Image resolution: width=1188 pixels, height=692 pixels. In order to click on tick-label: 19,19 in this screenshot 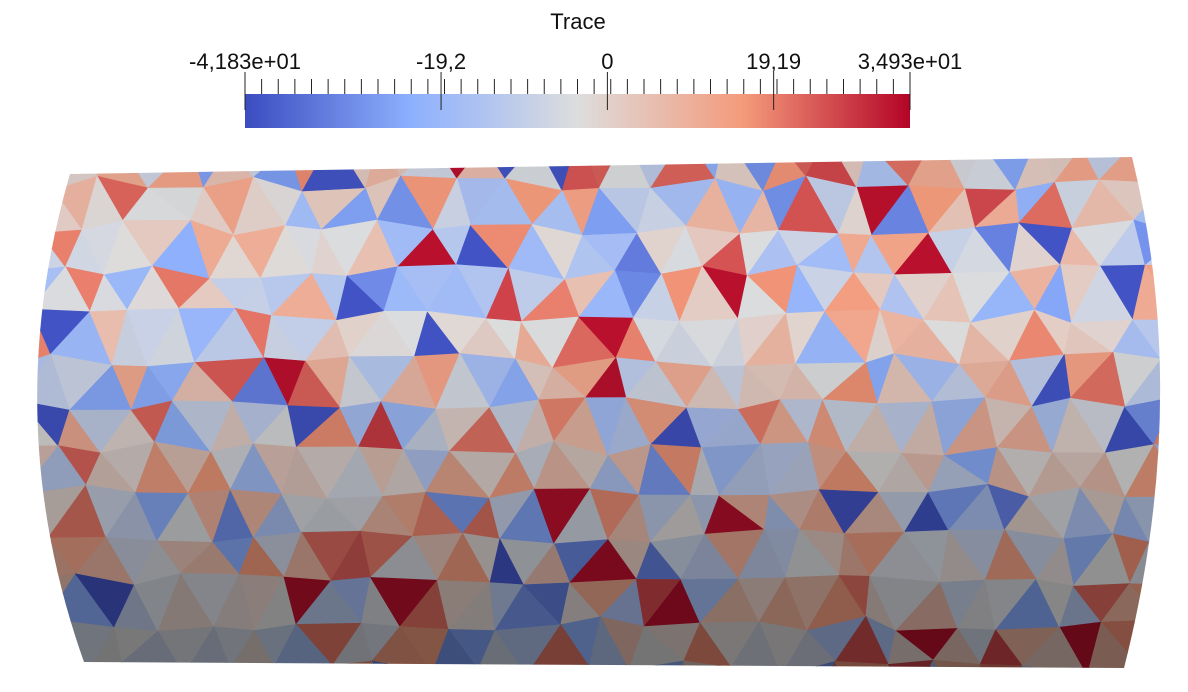, I will do `click(773, 61)`.